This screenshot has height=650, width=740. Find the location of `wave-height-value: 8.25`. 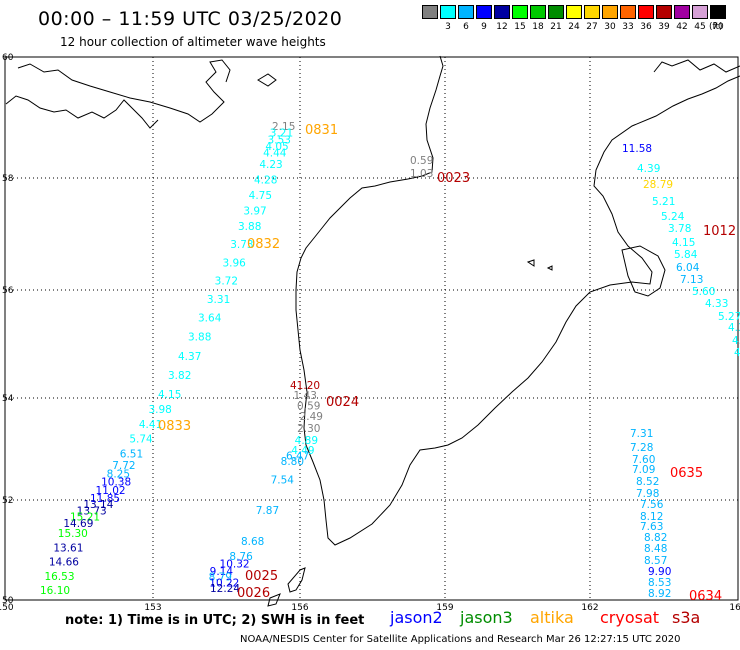

wave-height-value: 8.25 is located at coordinates (118, 474).